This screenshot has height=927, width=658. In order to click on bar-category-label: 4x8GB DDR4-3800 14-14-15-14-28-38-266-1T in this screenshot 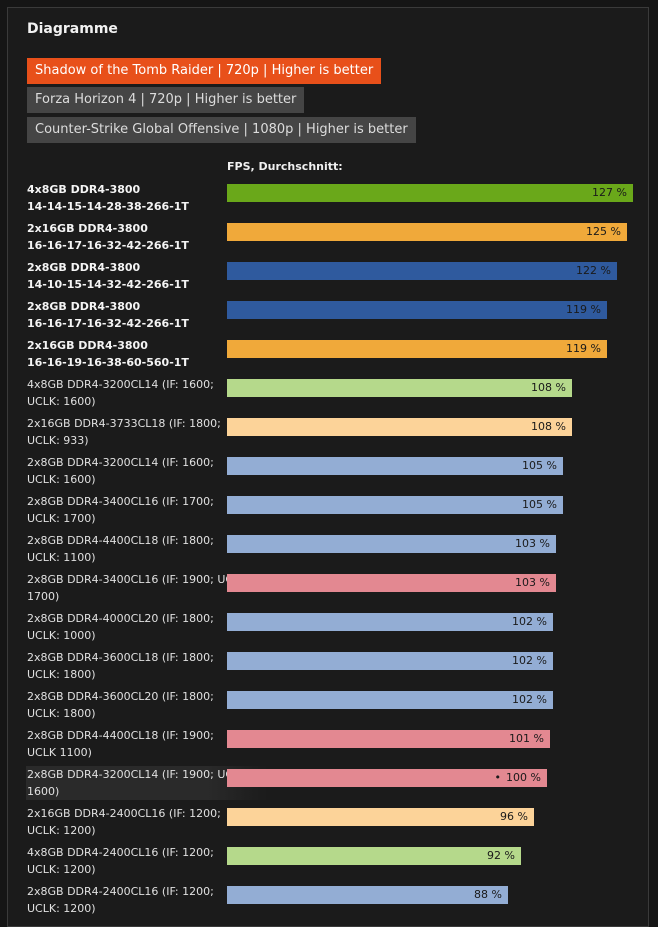, I will do `click(108, 198)`.